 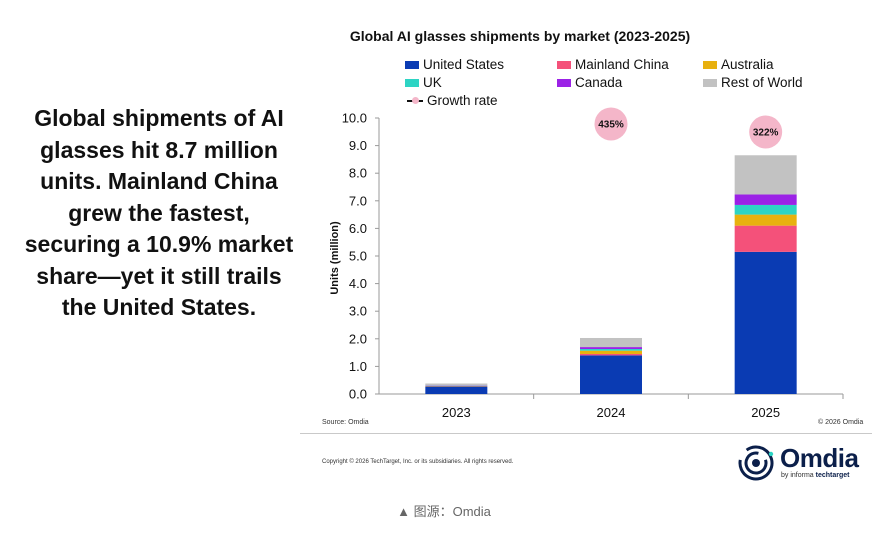 I want to click on omdia-byline-techtarget: techtarget, so click(x=832, y=475).